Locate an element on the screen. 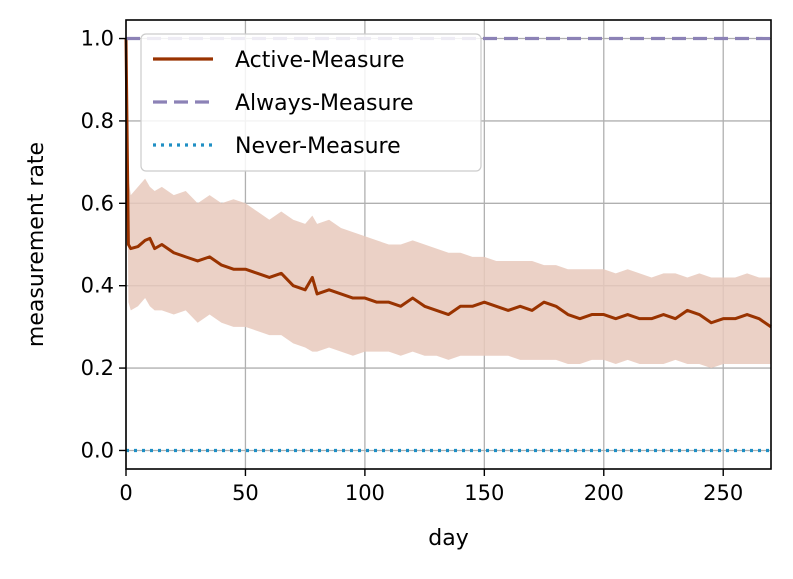  x-tick-label: 100 is located at coordinates (365, 493).